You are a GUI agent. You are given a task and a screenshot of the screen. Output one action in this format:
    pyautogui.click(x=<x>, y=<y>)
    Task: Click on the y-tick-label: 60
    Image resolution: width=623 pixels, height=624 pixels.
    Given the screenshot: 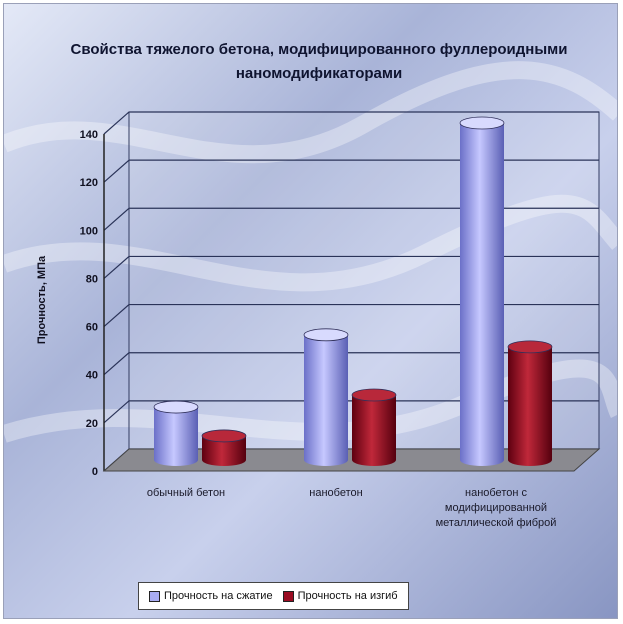 What is the action you would take?
    pyautogui.click(x=92, y=328)
    